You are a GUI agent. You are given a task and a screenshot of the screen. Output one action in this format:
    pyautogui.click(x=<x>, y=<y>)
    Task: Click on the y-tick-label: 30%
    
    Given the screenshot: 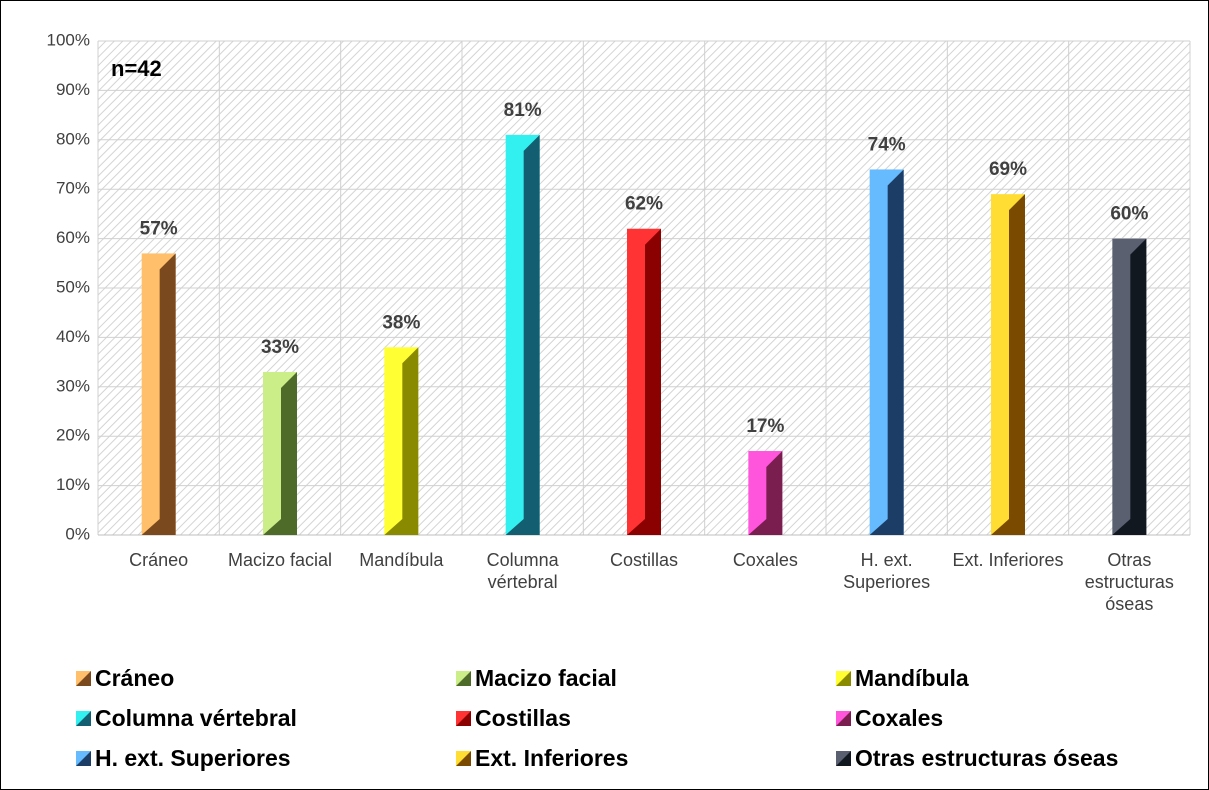 What is the action you would take?
    pyautogui.click(x=73, y=385)
    